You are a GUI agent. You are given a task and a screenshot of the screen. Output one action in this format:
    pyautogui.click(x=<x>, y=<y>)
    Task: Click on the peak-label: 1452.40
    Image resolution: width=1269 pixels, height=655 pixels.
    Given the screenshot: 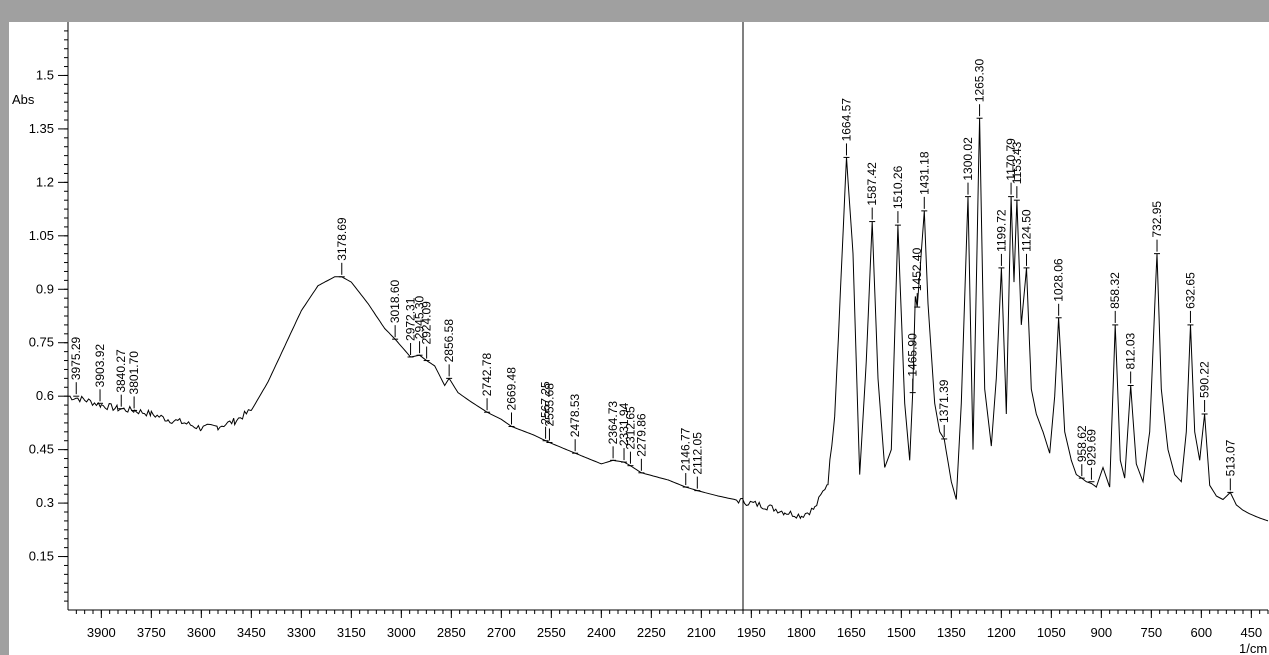 What is the action you would take?
    pyautogui.click(x=917, y=269)
    